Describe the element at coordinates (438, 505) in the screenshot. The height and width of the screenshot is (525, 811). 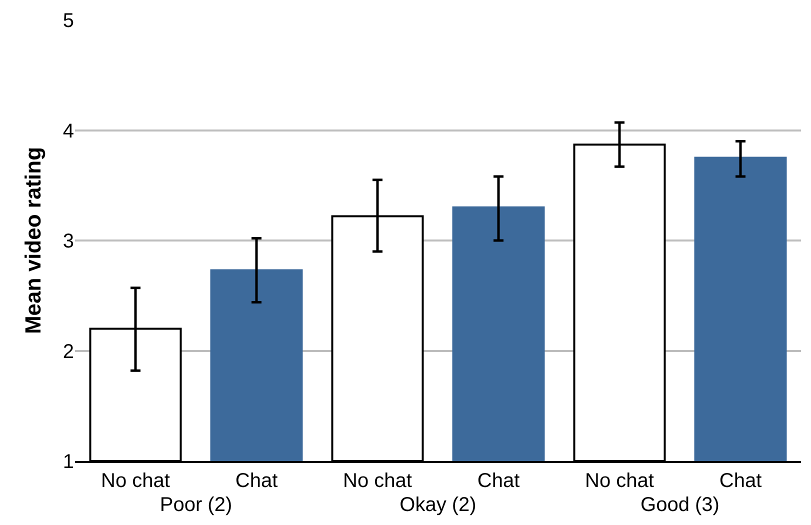
I see `x-tick-label: Okay (2)` at that location.